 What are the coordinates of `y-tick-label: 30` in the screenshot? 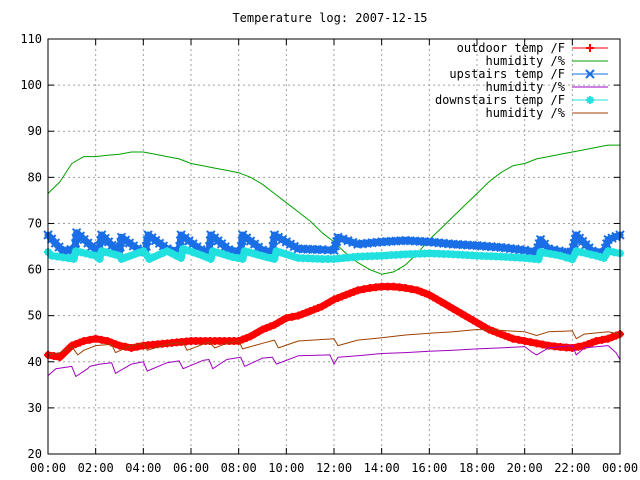 It's located at (35, 408).